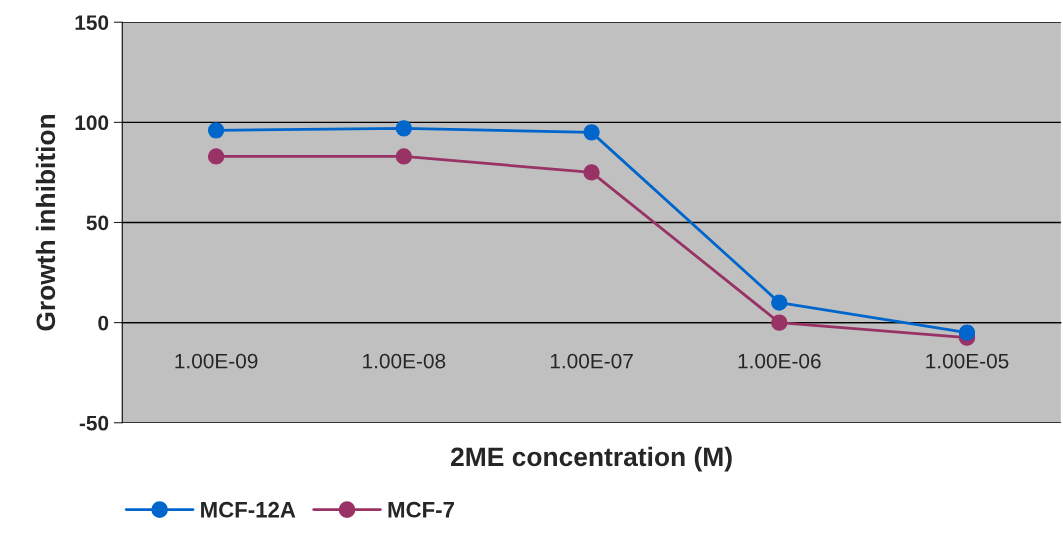 Image resolution: width=1063 pixels, height=542 pixels. Describe the element at coordinates (92, 22) in the screenshot. I see `y-tick-label: 150` at that location.